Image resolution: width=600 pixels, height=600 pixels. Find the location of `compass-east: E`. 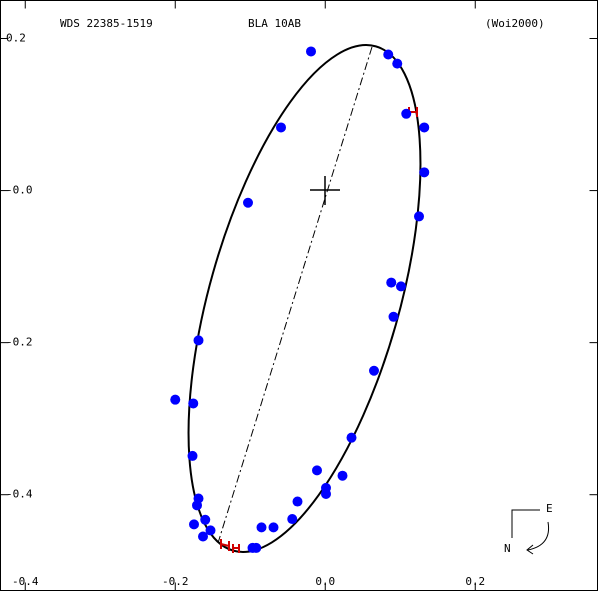

compass-east: E is located at coordinates (549, 508).